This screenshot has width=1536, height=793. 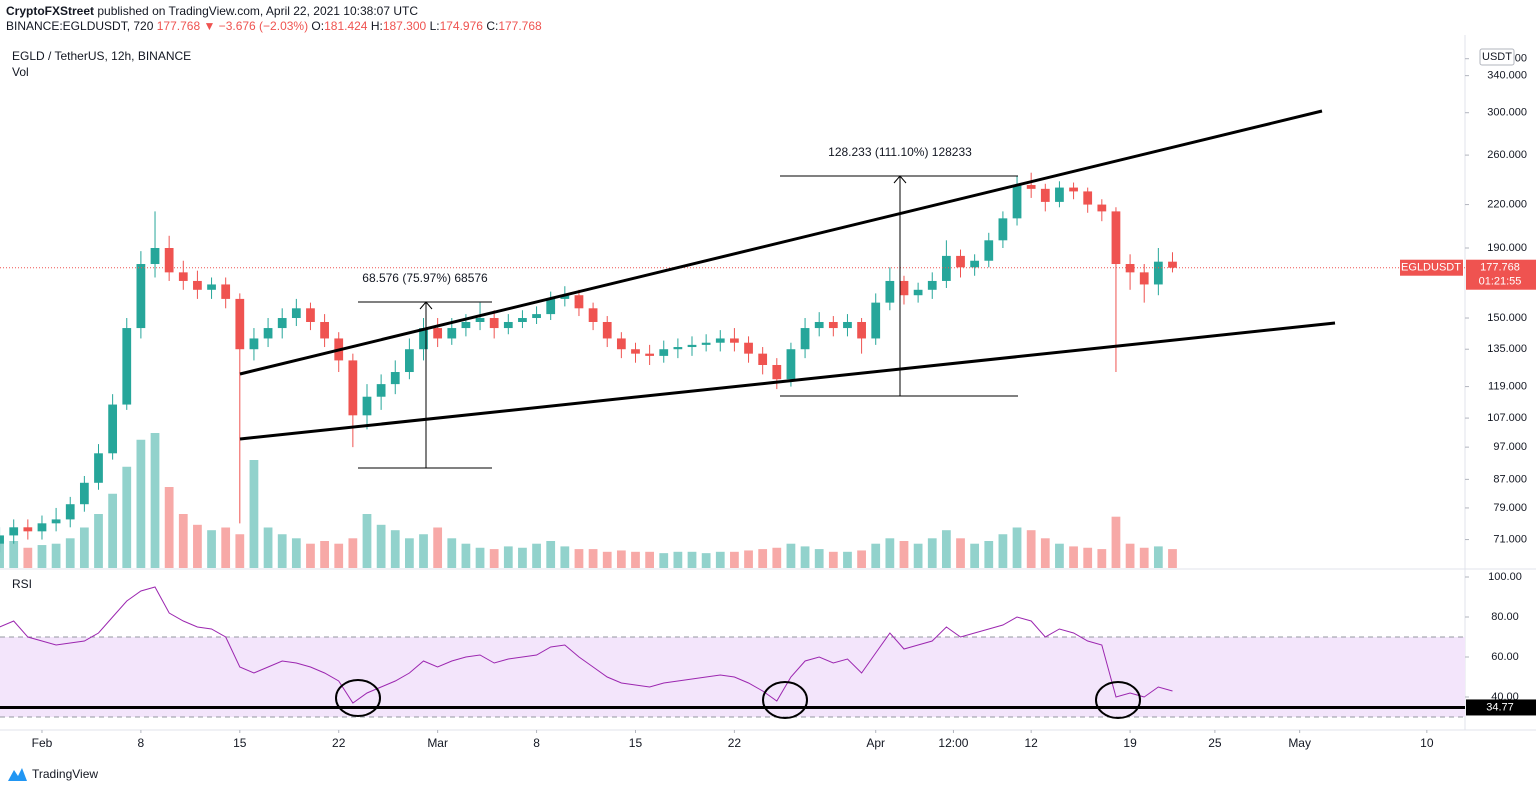 I want to click on footer-logo, so click(x=17, y=774).